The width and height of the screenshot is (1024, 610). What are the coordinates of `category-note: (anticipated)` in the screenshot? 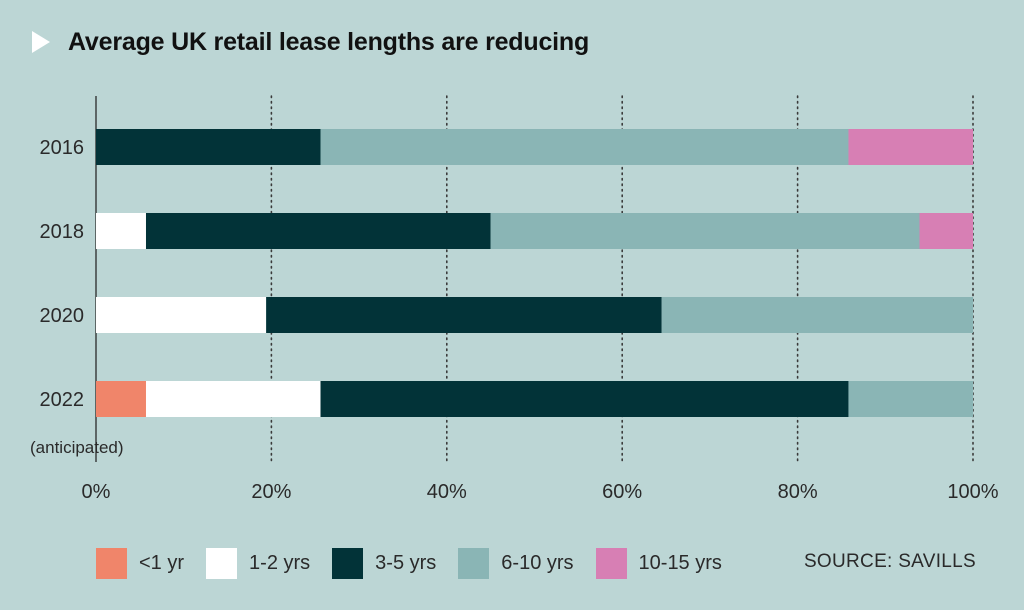 It's located at (77, 447).